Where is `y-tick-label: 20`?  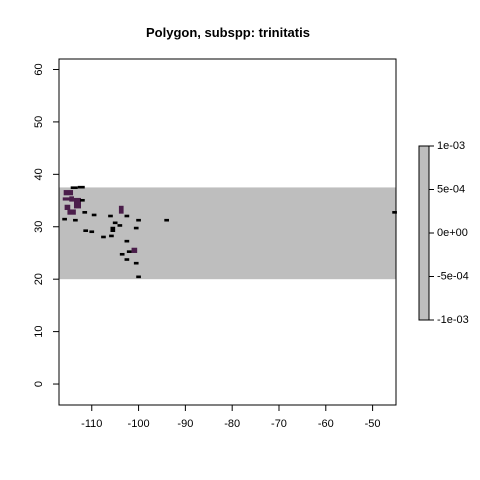
y-tick-label: 20 is located at coordinates (39, 279).